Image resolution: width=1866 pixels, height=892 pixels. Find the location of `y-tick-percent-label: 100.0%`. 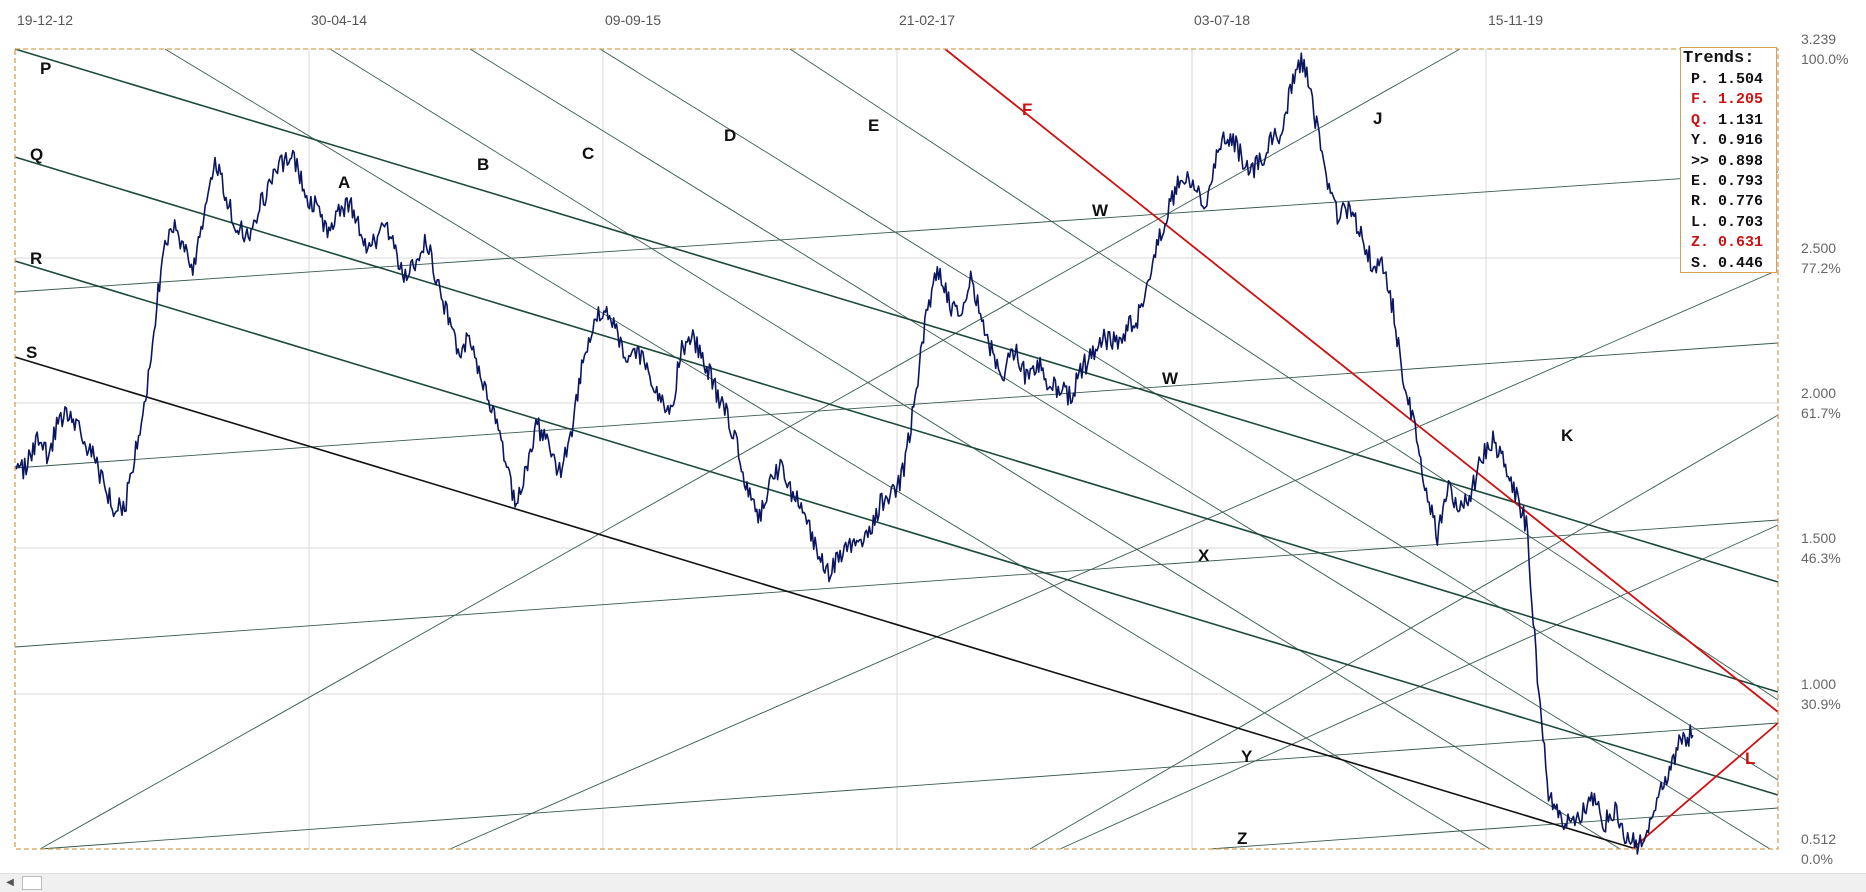

y-tick-percent-label: 100.0% is located at coordinates (1824, 59).